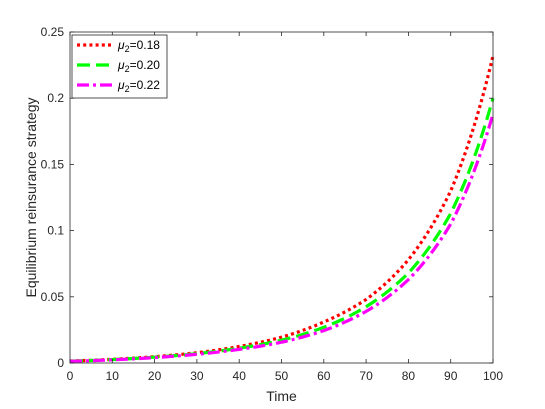  I want to click on y-axis-title: Equilibrium reinsurance strategy, so click(31, 198).